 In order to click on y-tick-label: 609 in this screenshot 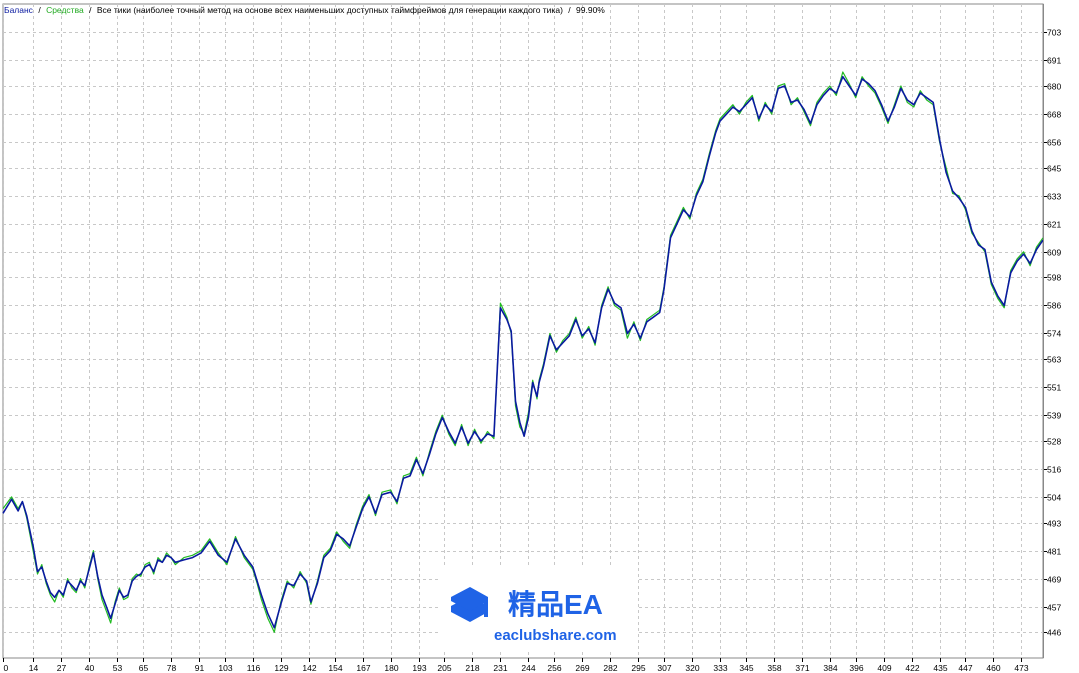, I will do `click(1054, 253)`.